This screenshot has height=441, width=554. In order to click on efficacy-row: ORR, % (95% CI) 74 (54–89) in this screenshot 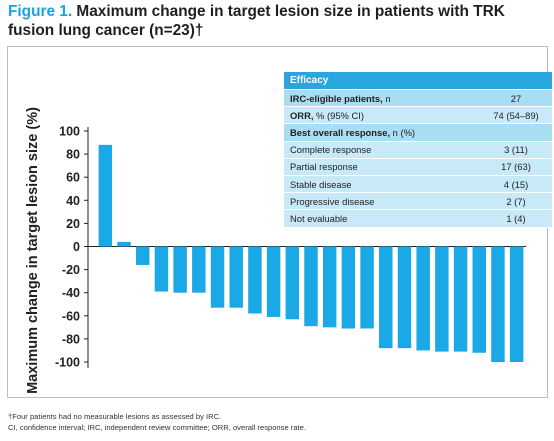, I will do `click(418, 115)`.